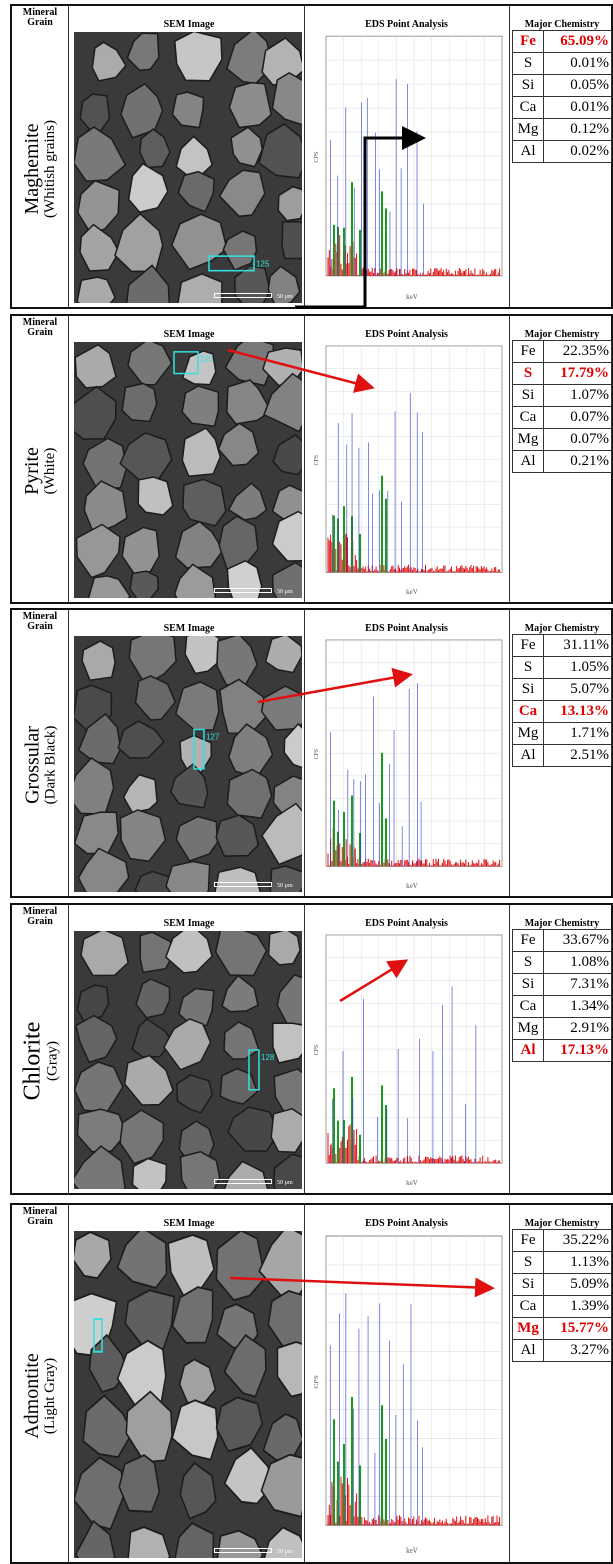  I want to click on element-symbol: Fe, so click(528, 351).